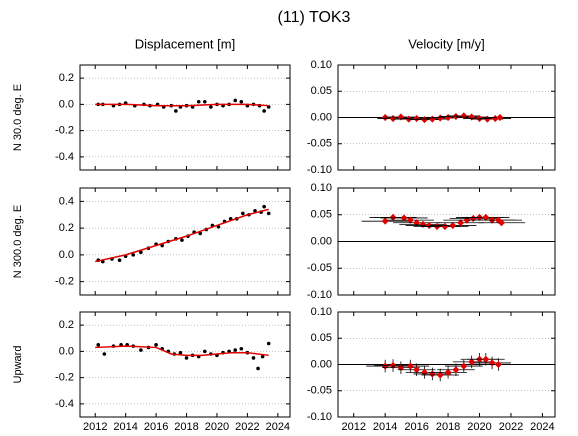  What do you see at coordinates (66, 201) in the screenshot?
I see `y-tick-label: 0.4` at bounding box center [66, 201].